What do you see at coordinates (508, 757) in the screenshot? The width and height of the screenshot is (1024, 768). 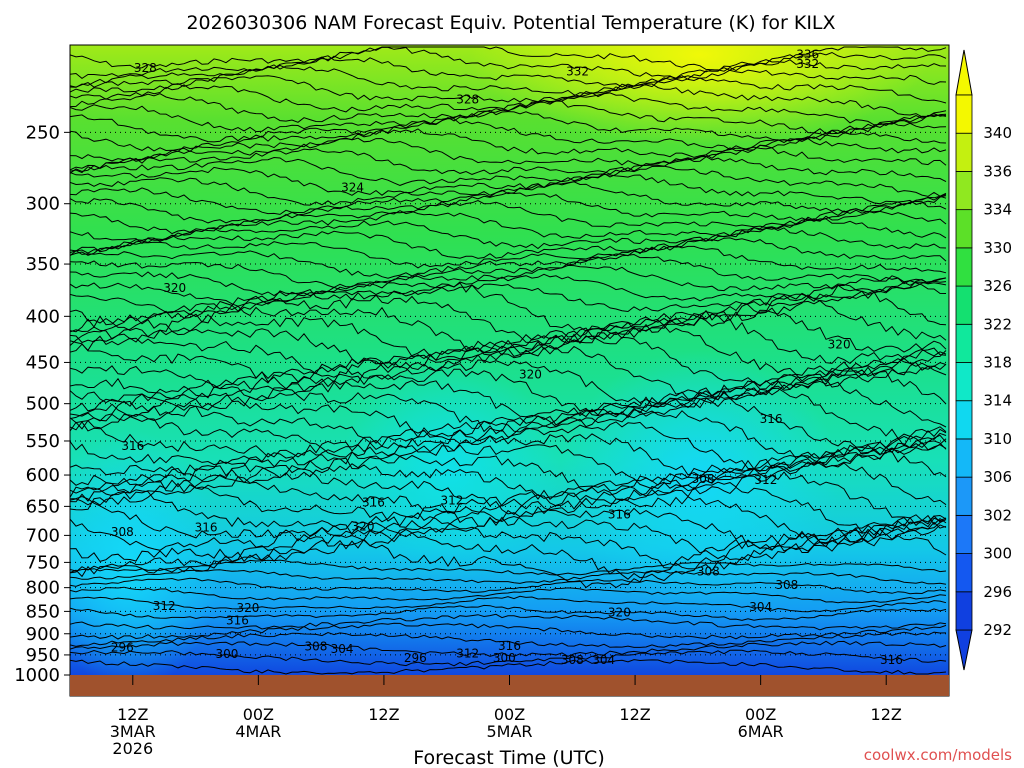 I see `x-axis-label: Forecast Time (UTC)` at bounding box center [508, 757].